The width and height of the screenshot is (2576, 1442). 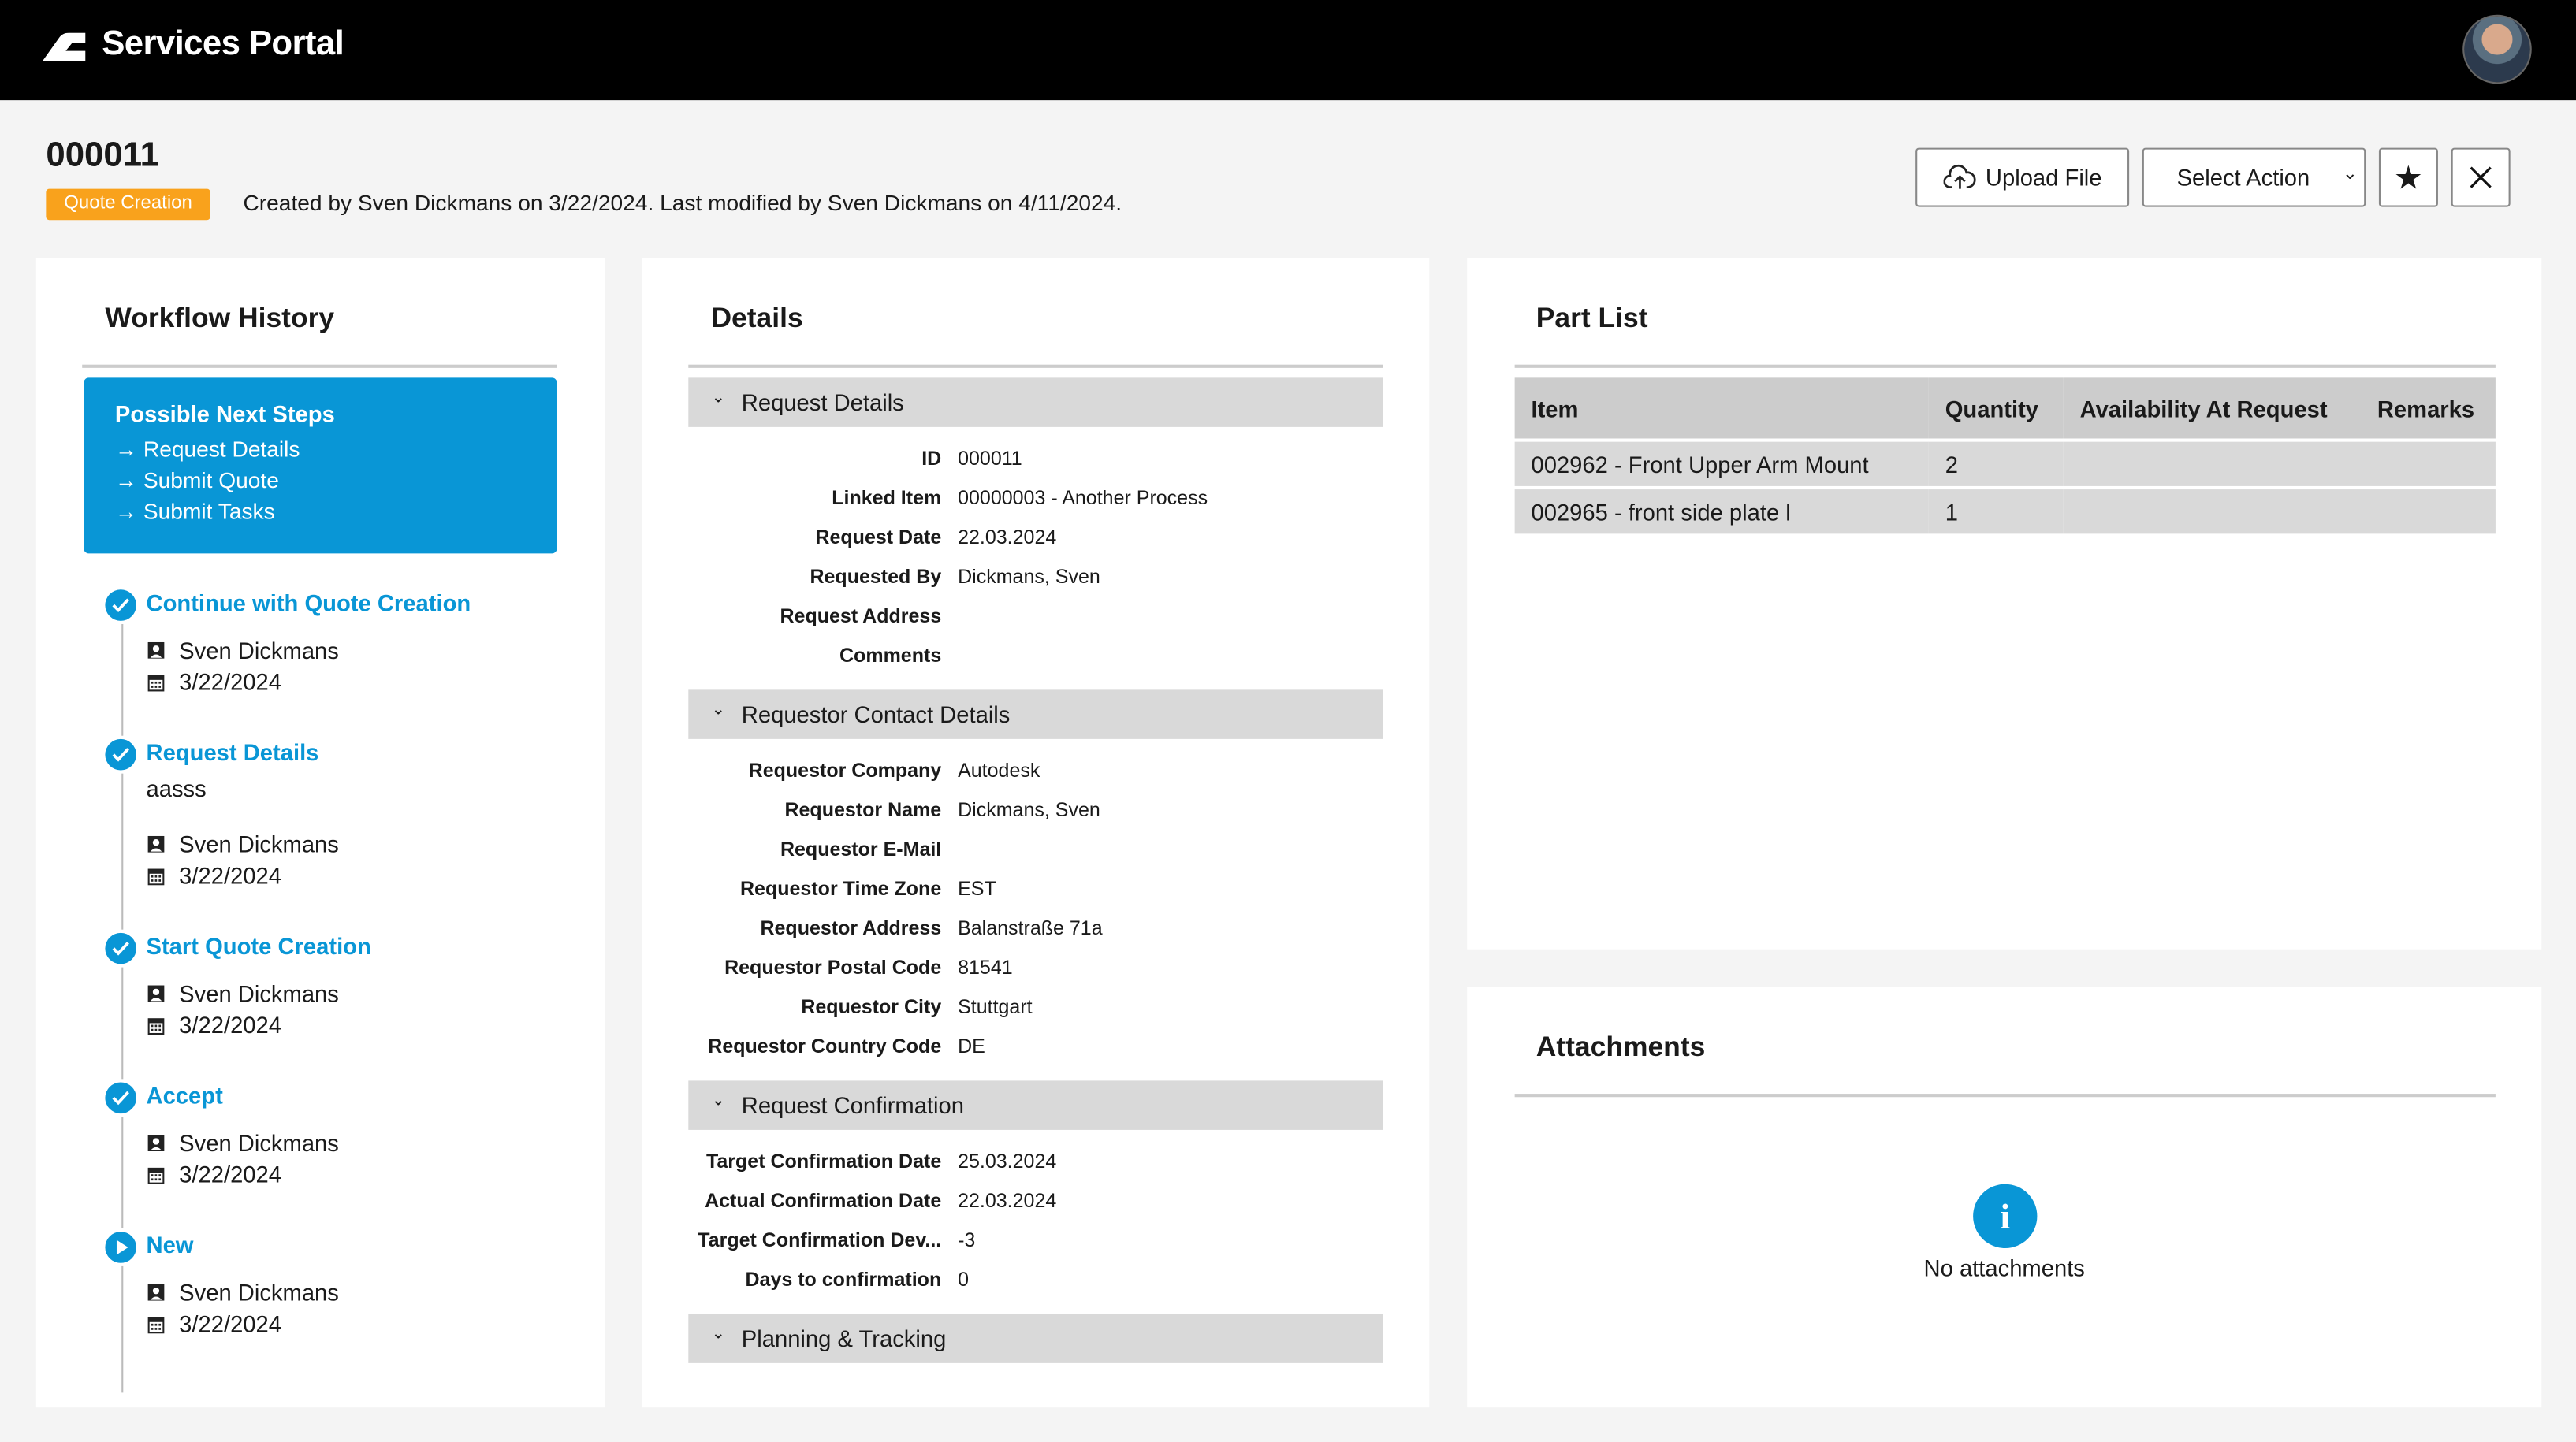 What do you see at coordinates (2497, 49) in the screenshot?
I see `user-avatar` at bounding box center [2497, 49].